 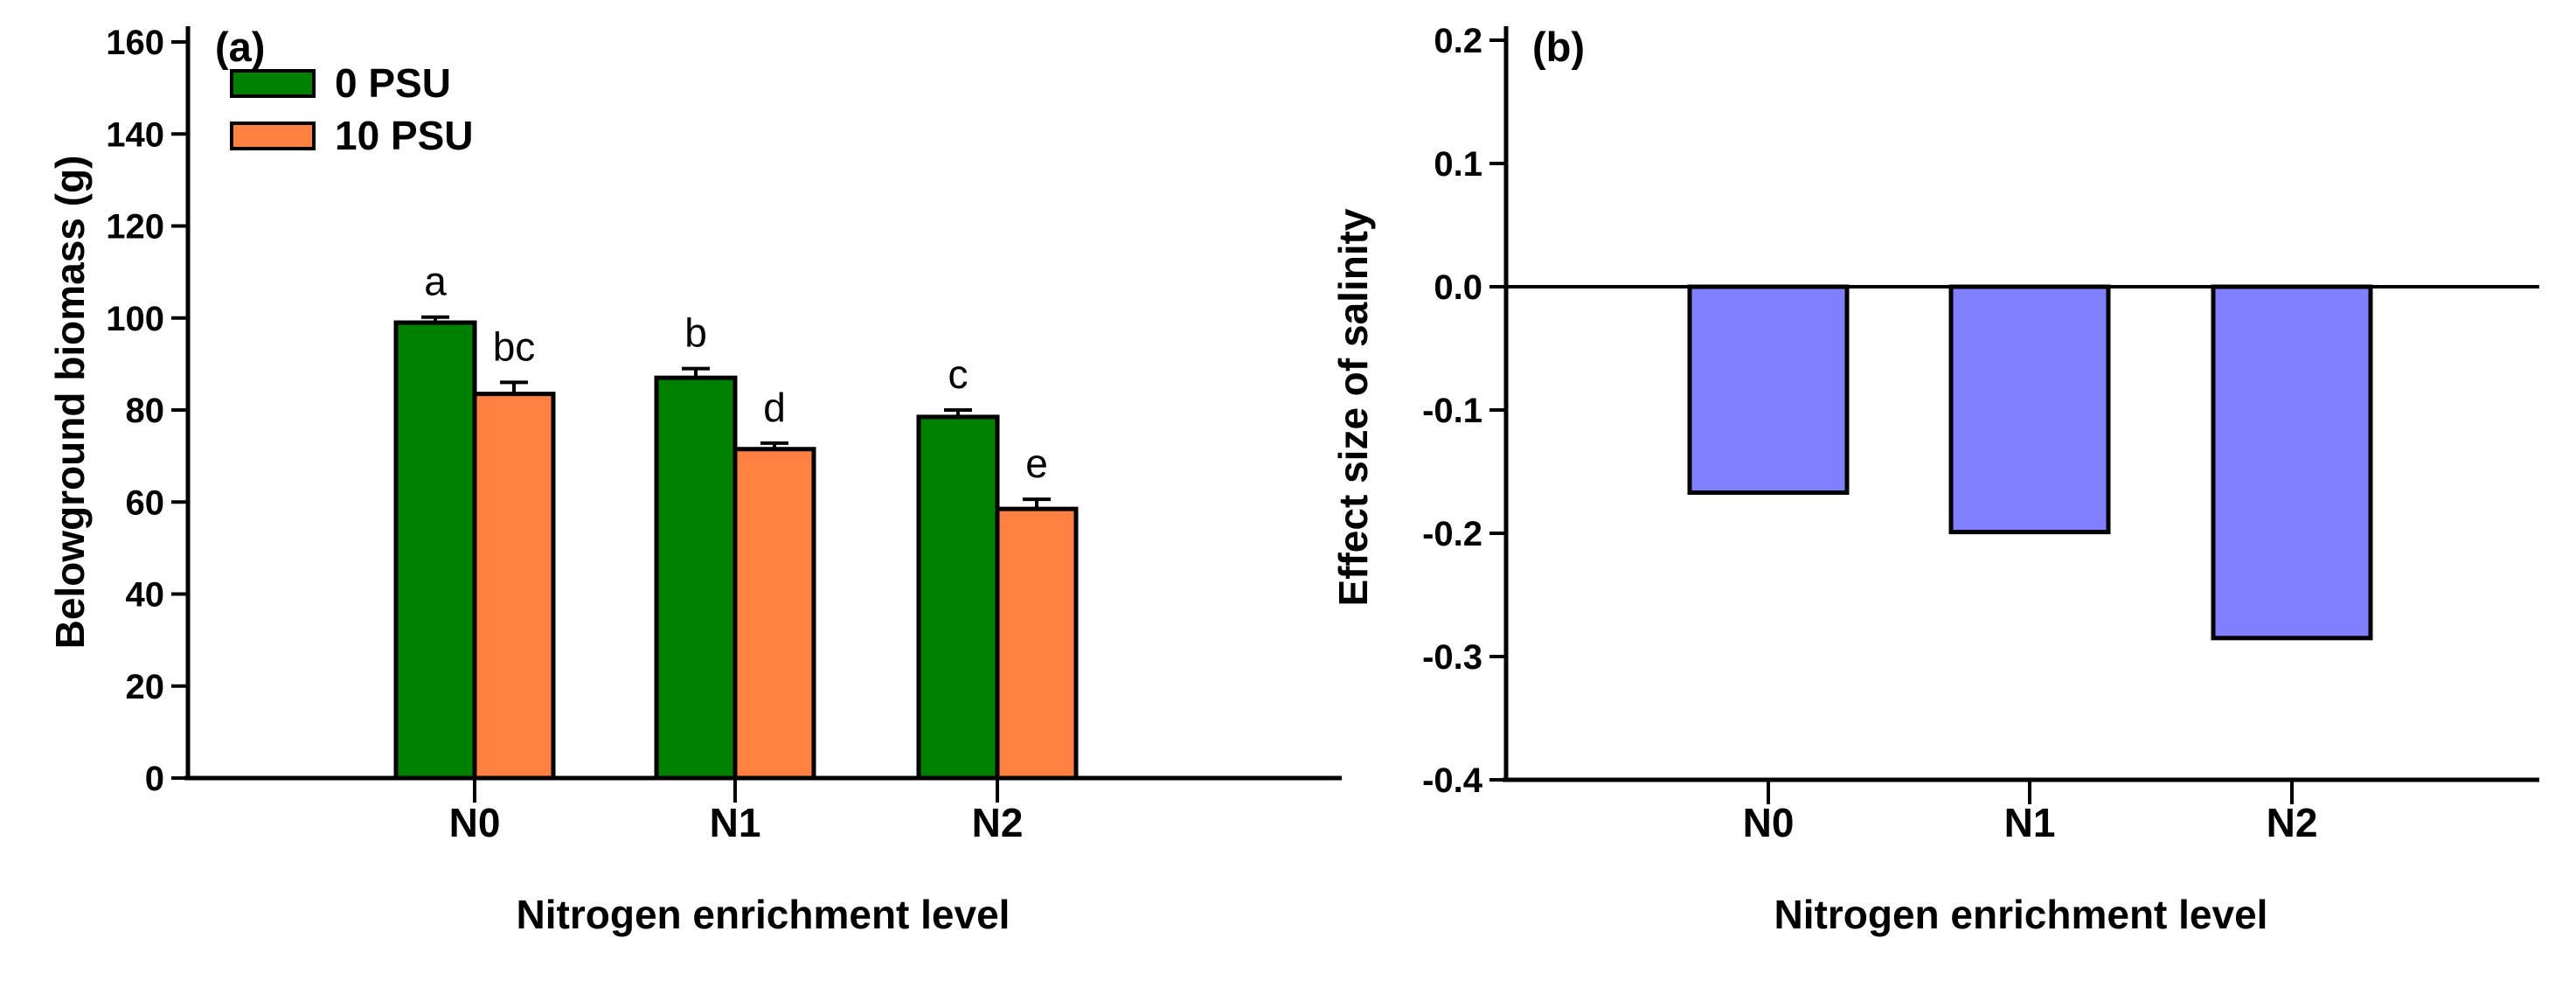 What do you see at coordinates (774, 407) in the screenshot?
I see `sig-letter-d: d` at bounding box center [774, 407].